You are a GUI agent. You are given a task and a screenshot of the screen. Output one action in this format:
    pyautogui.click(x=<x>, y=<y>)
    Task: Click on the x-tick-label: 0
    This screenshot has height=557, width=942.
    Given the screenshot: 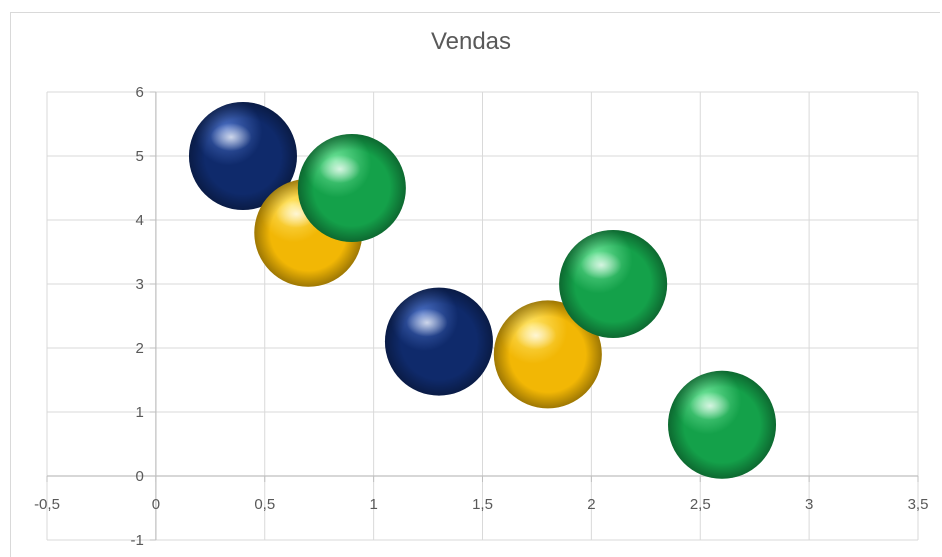 What is the action you would take?
    pyautogui.click(x=156, y=504)
    